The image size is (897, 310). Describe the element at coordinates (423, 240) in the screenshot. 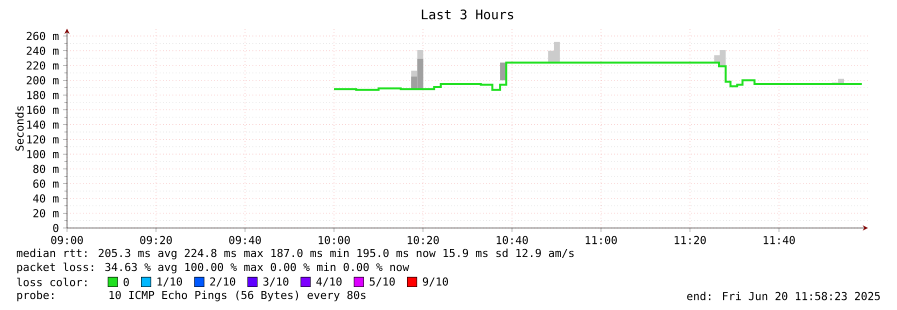

I see `x-tick-label: 10:20` at that location.